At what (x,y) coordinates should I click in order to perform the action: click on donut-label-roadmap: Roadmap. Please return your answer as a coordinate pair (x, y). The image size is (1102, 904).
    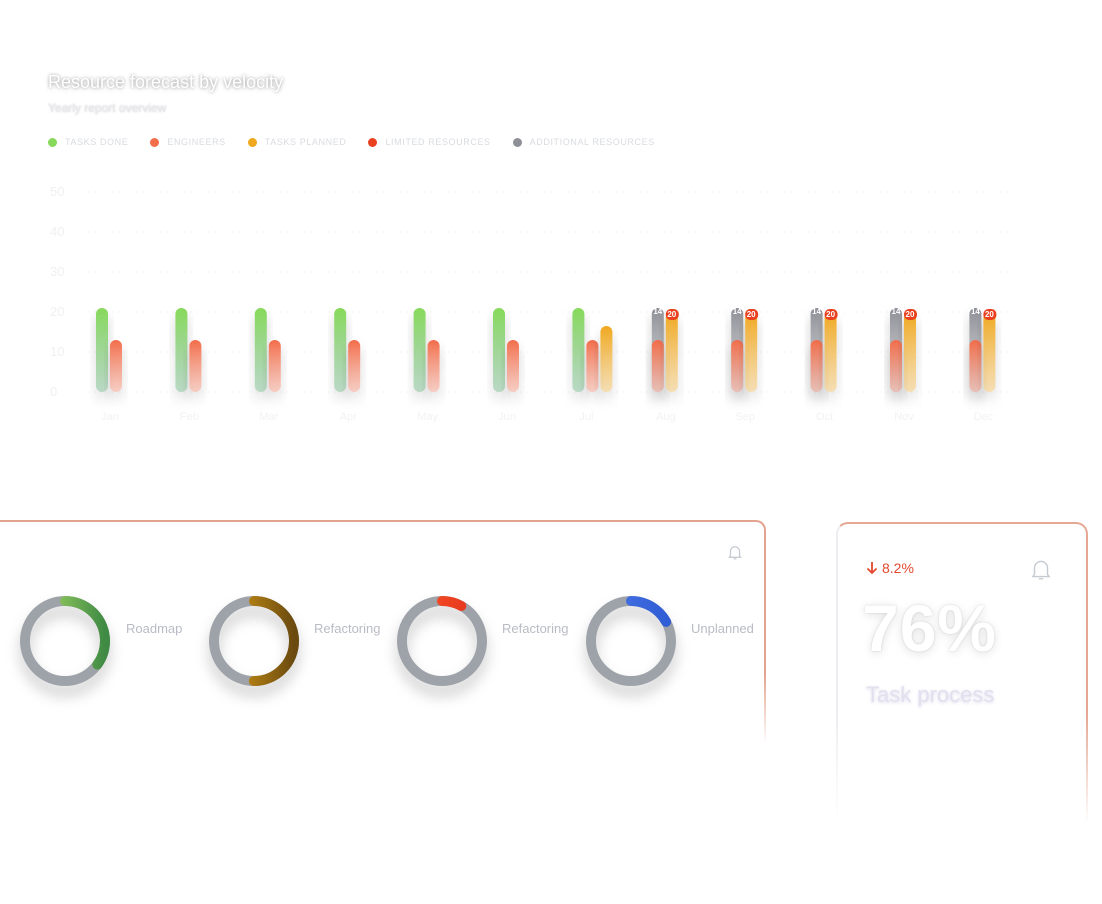
    Looking at the image, I should click on (154, 628).